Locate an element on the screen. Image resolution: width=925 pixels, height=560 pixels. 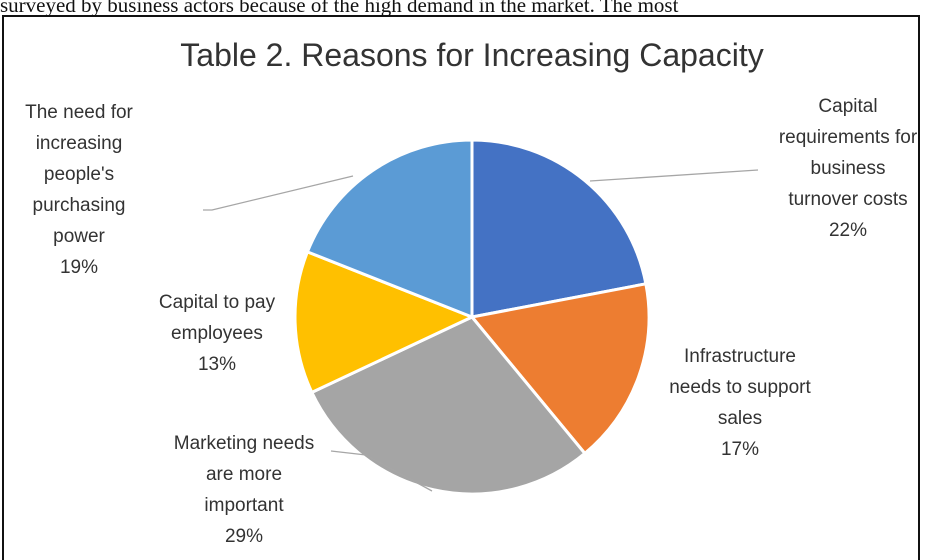
slice-category-label: increasing is located at coordinates (79, 143).